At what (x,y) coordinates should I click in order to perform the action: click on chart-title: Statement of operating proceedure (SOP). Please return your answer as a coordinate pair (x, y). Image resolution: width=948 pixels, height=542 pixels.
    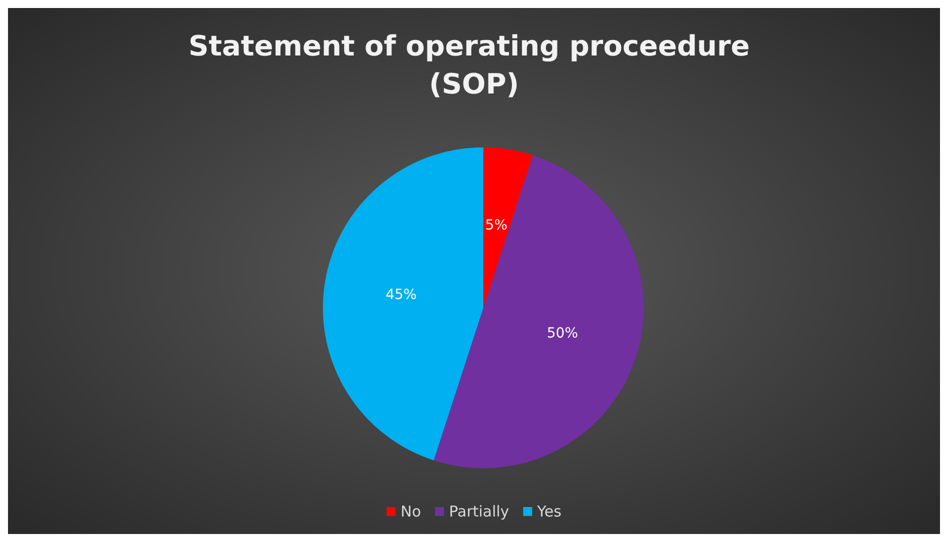
    Looking at the image, I should click on (474, 65).